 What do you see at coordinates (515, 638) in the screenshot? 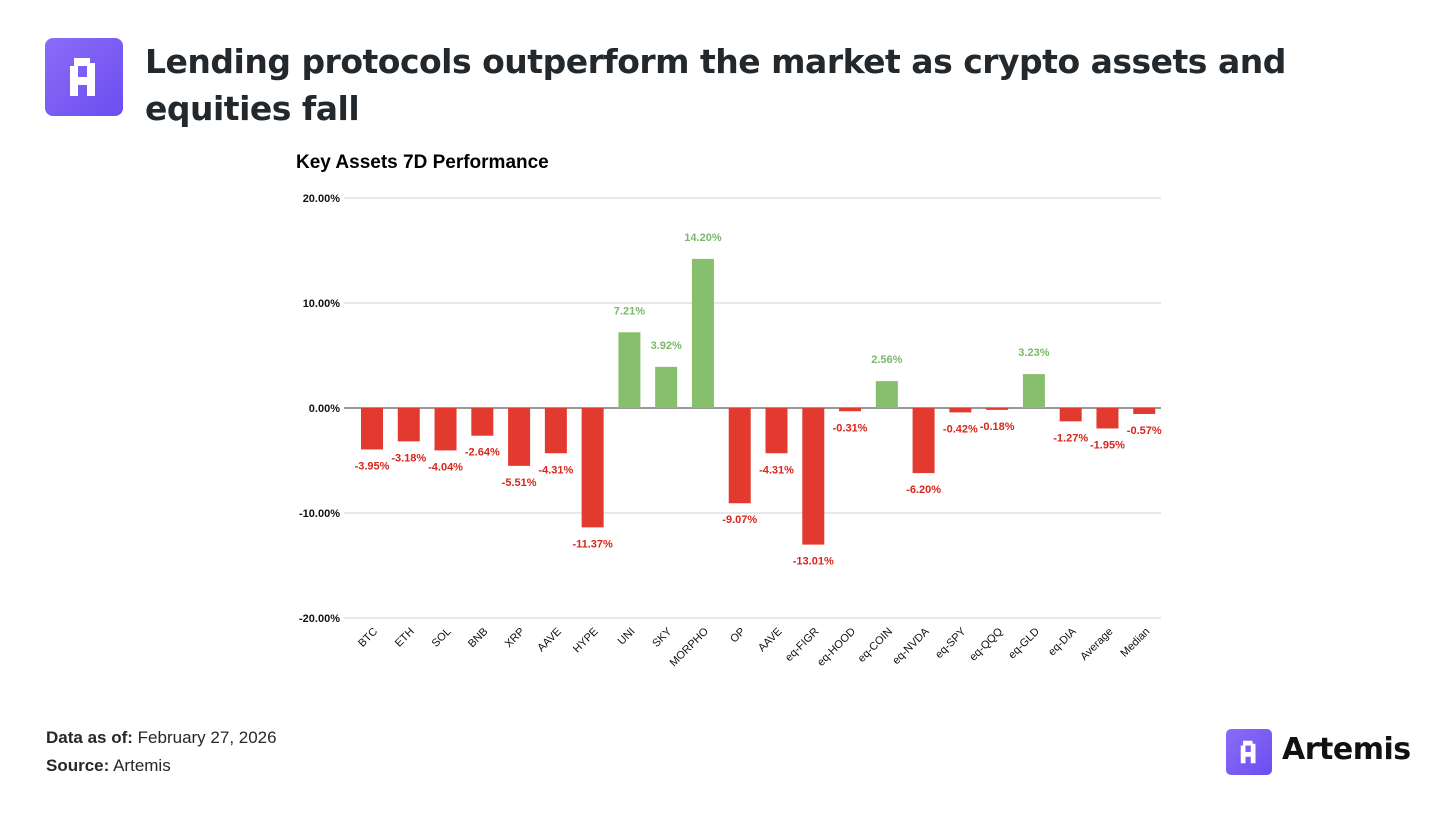
I see `x-tick-label: XRP` at bounding box center [515, 638].